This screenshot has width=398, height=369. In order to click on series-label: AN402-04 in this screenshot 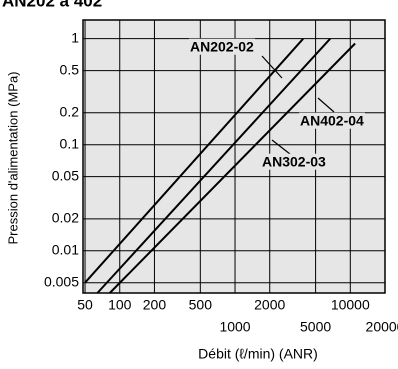, I will do `click(332, 121)`.